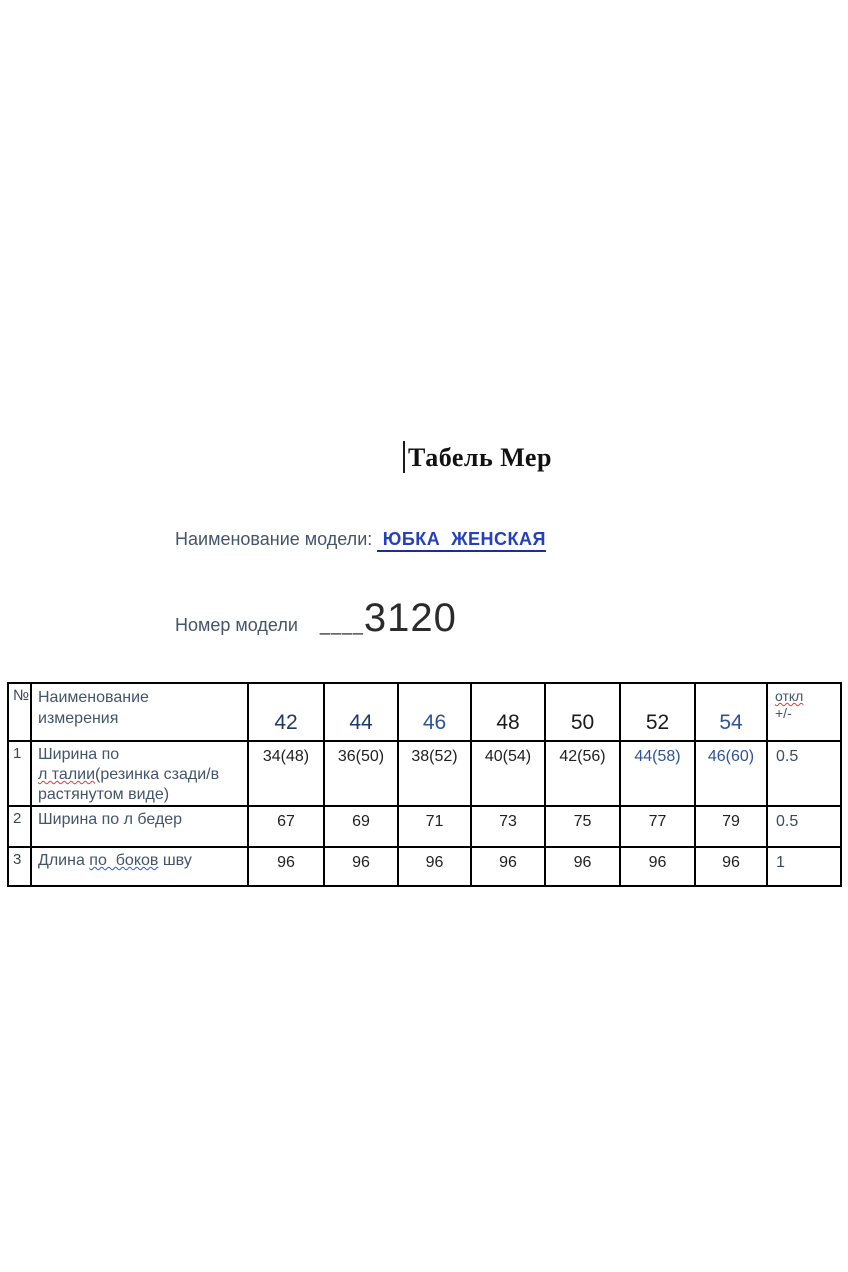  I want to click on value-cell: 79, so click(731, 826).